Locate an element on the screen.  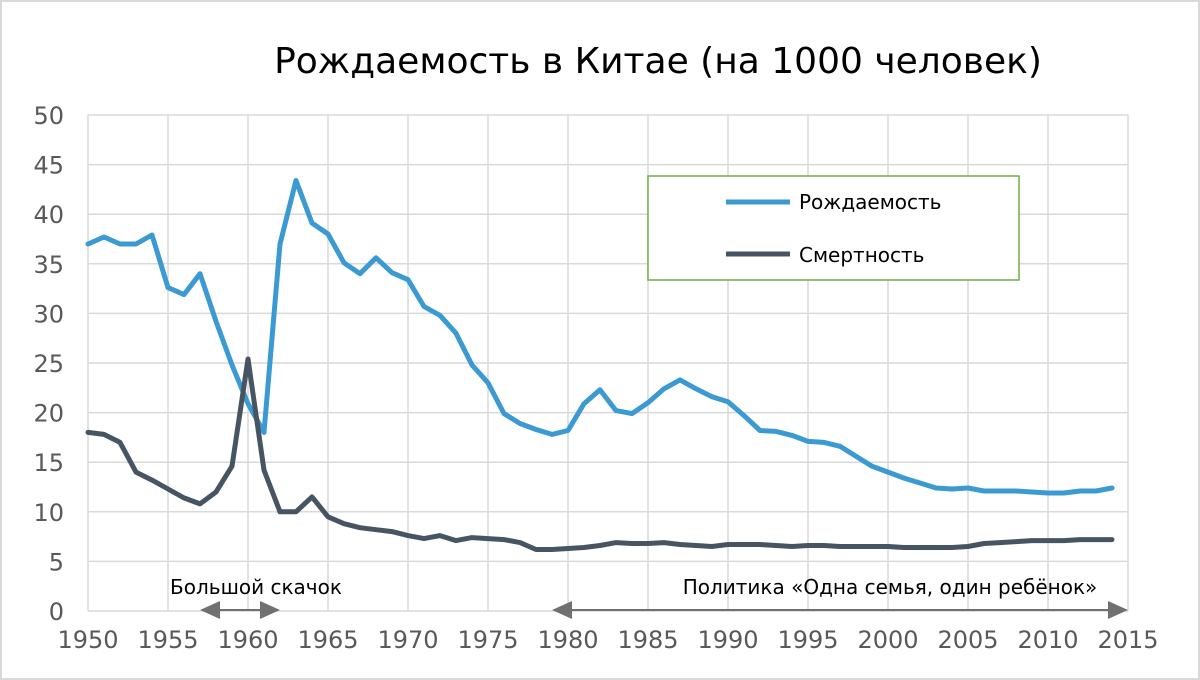
annotation-great-leap-arrow-head-right is located at coordinates (270, 610).